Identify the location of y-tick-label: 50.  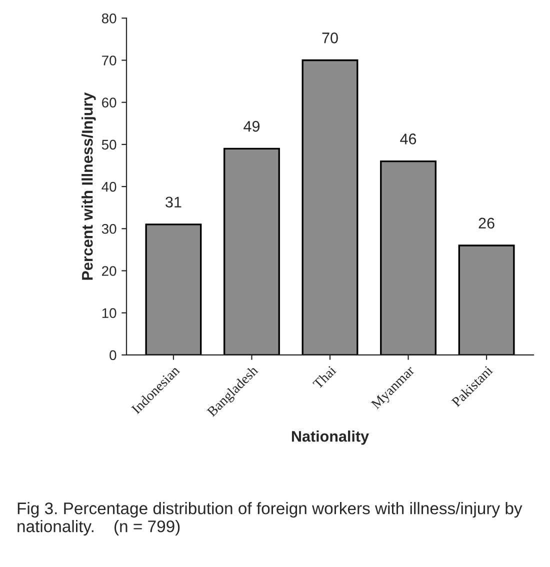
(109, 145).